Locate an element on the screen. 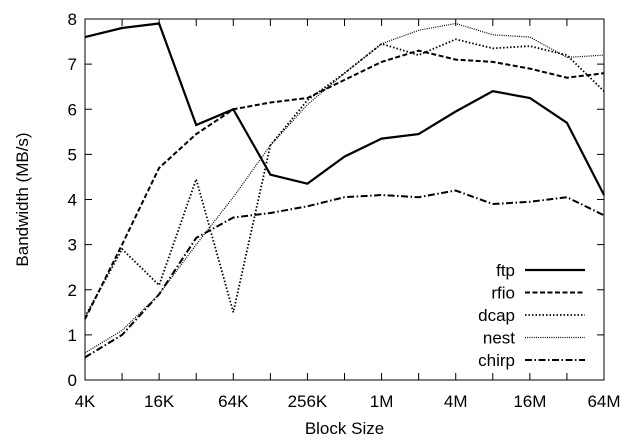 The image size is (628, 441). x-tick-label: 4M is located at coordinates (456, 401).